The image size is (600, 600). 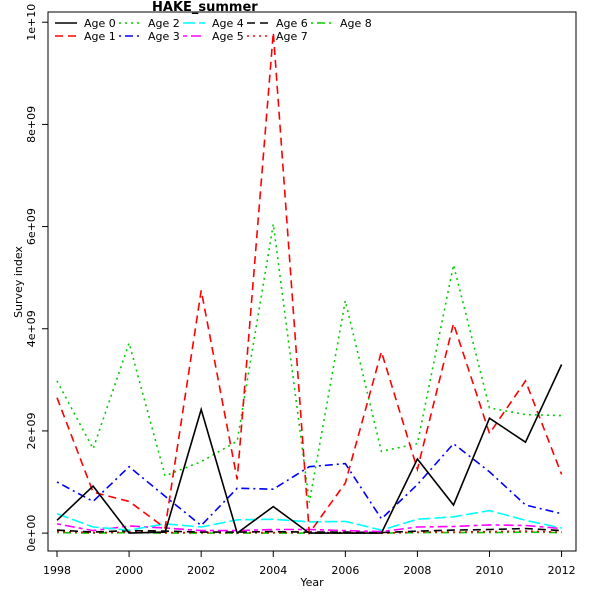 What do you see at coordinates (100, 23) in the screenshot?
I see `legend-label: Age 0` at bounding box center [100, 23].